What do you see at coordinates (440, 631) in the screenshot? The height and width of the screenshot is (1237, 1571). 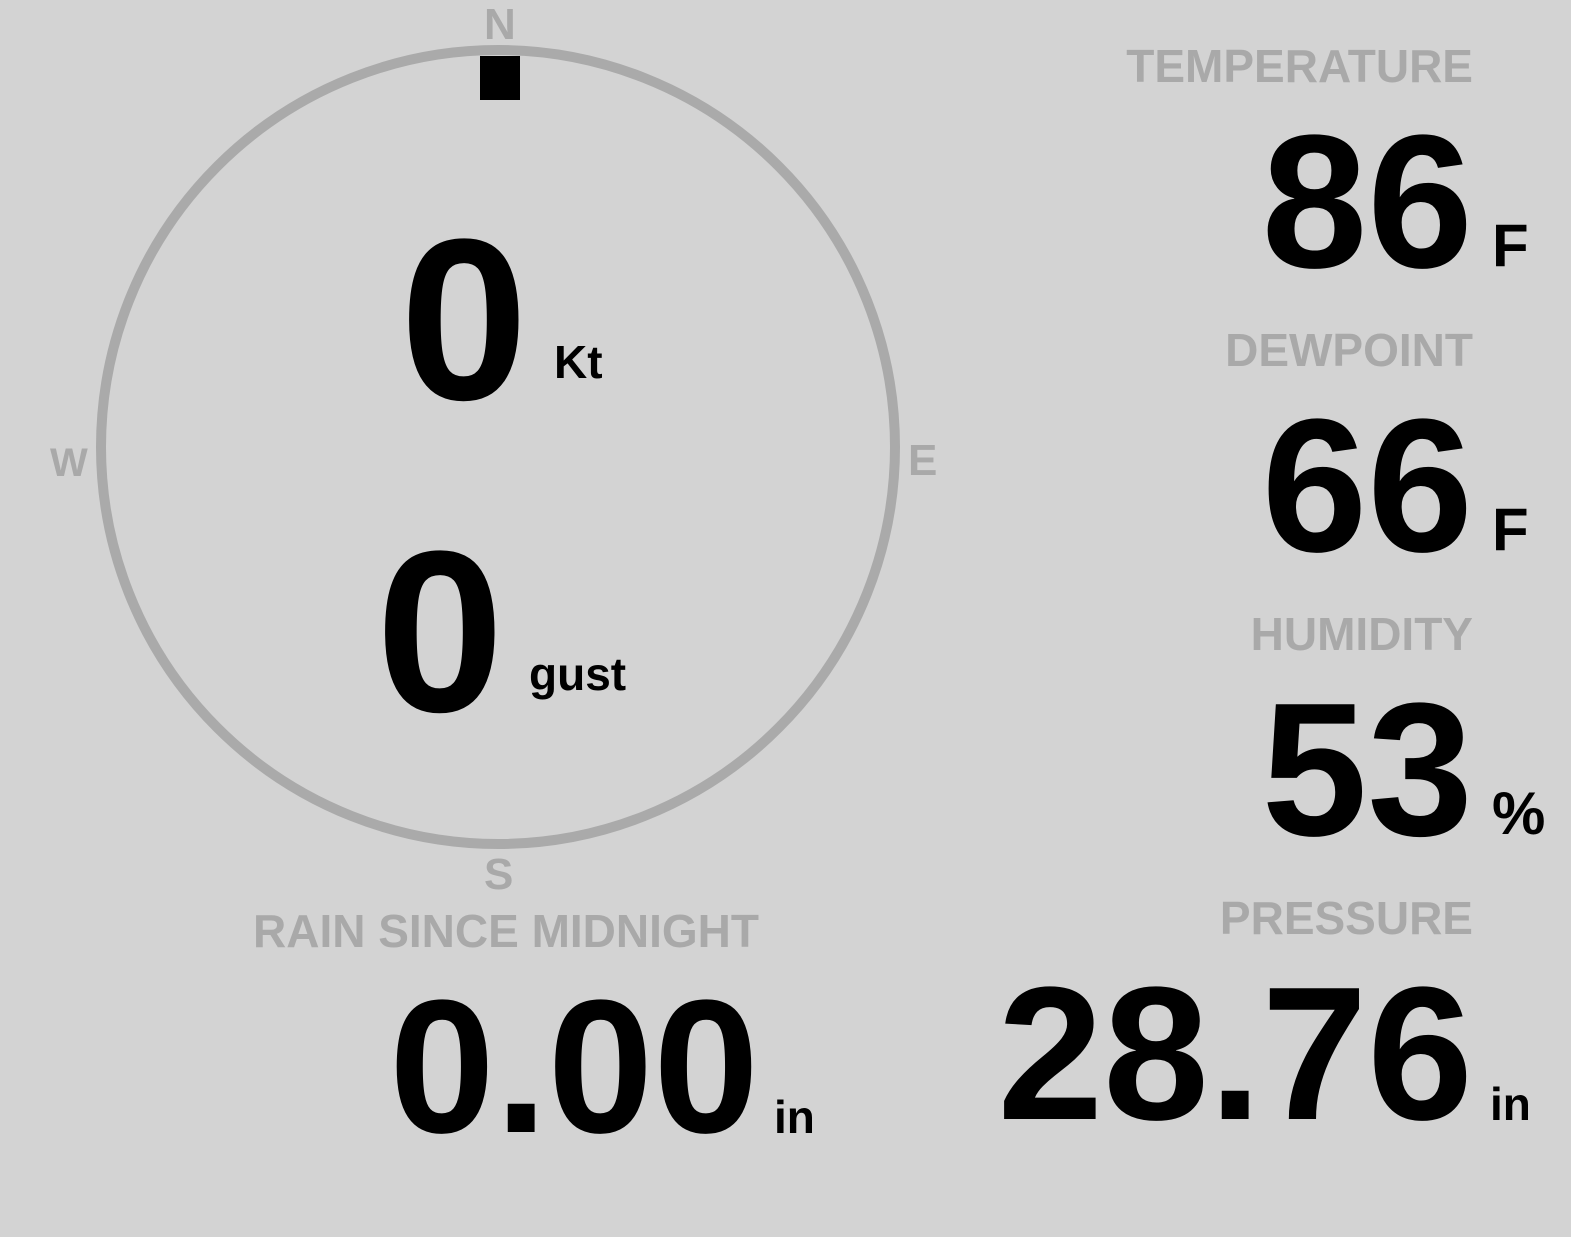 I see `wind-gust-value: 0` at bounding box center [440, 631].